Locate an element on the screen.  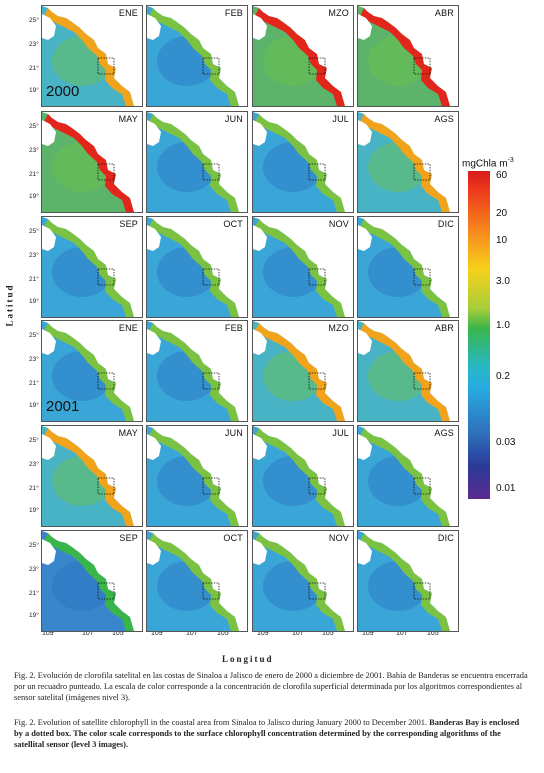
map-panel: JUN is located at coordinates (197, 162).